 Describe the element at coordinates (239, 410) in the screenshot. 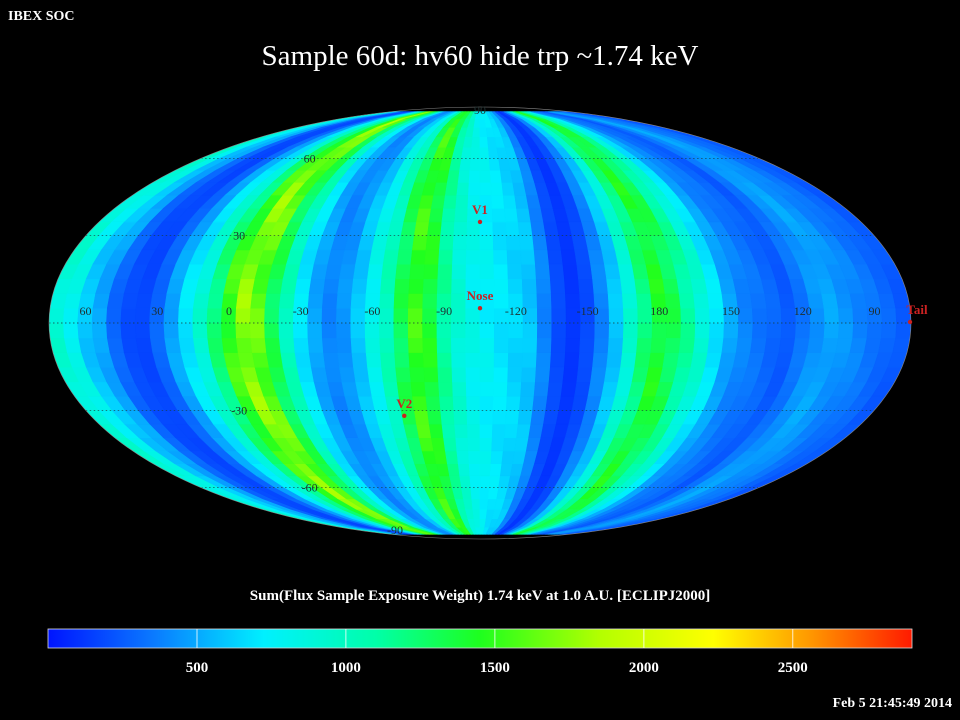

I see `latitude-label: -30` at that location.